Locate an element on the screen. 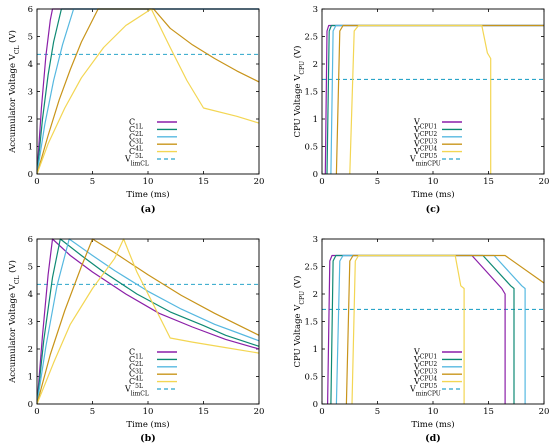 The width and height of the screenshot is (550, 448). legend-label-1: C1L is located at coordinates (136, 124).